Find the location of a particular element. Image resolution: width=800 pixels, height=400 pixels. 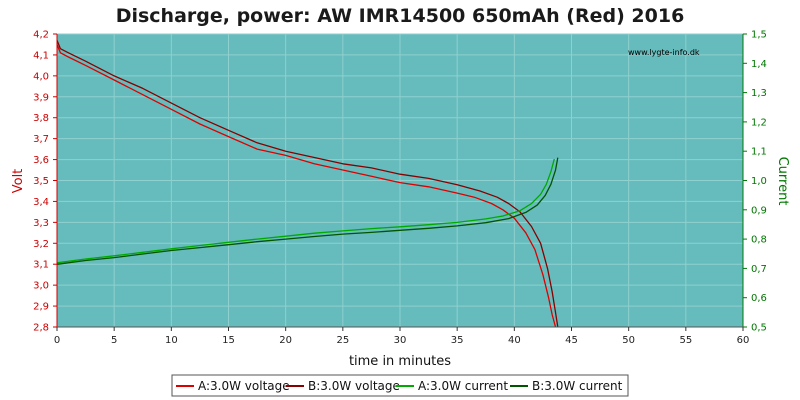

right-tick-label: 1,2 is located at coordinates (759, 122).